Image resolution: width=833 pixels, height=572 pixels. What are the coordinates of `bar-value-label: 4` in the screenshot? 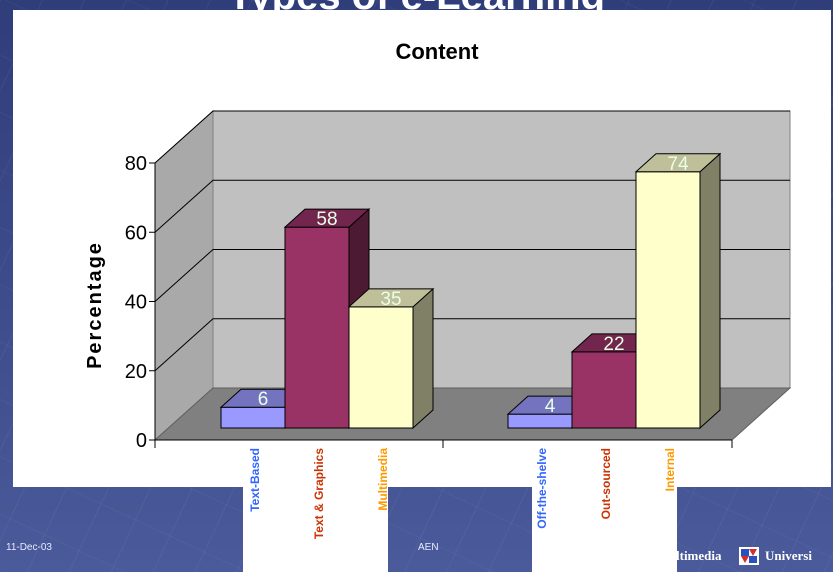 It's located at (550, 406).